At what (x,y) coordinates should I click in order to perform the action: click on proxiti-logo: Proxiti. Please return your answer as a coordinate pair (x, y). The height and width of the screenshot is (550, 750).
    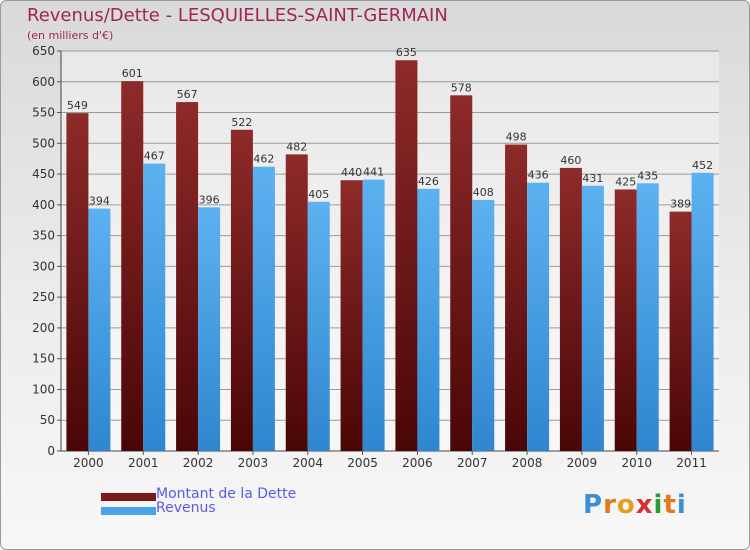
    Looking at the image, I should click on (635, 505).